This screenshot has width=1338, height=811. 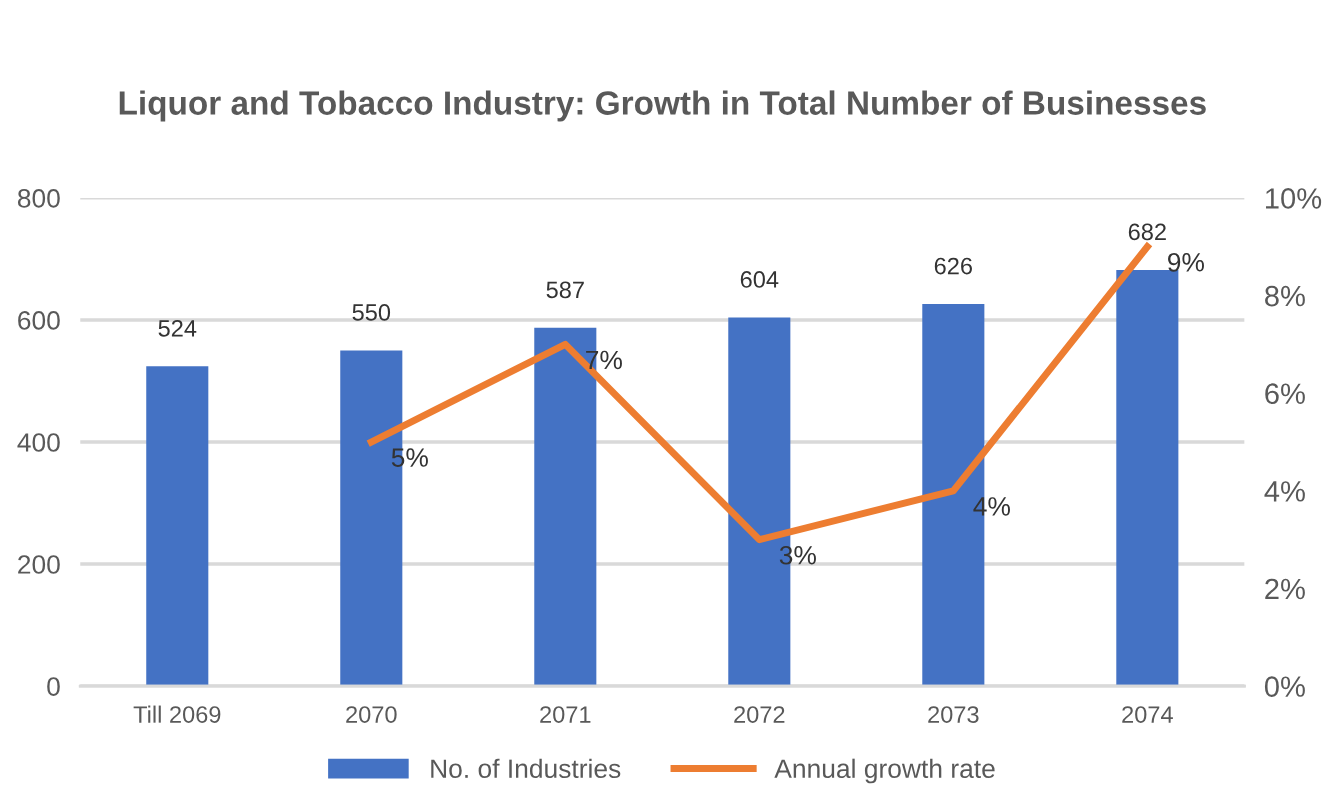 What do you see at coordinates (1284, 686) in the screenshot?
I see `y2-tick-label: 0%` at bounding box center [1284, 686].